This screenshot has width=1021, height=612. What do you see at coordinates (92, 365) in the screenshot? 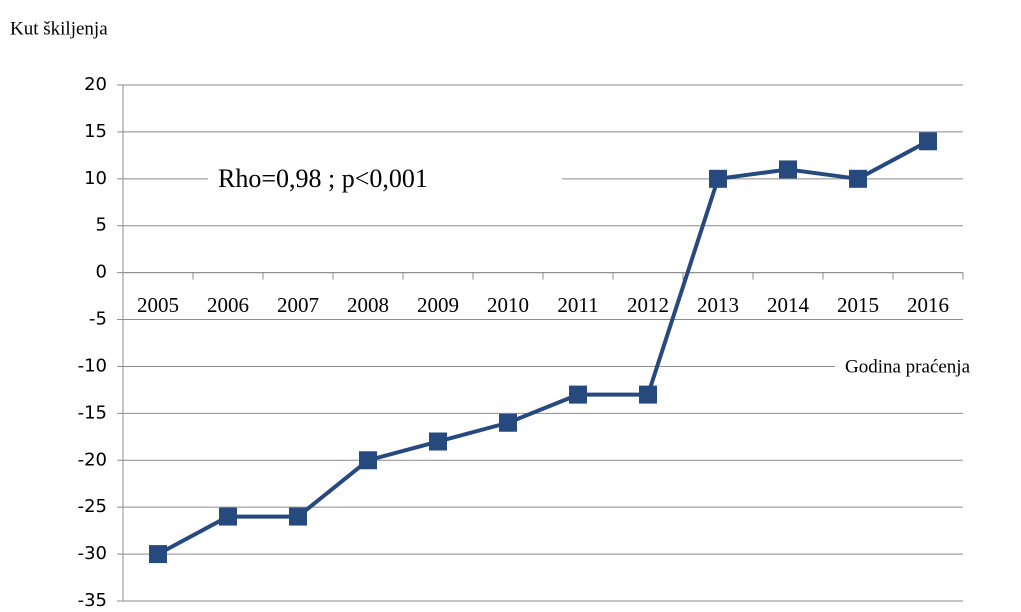
I see `y-tick-label: -10` at bounding box center [92, 365].